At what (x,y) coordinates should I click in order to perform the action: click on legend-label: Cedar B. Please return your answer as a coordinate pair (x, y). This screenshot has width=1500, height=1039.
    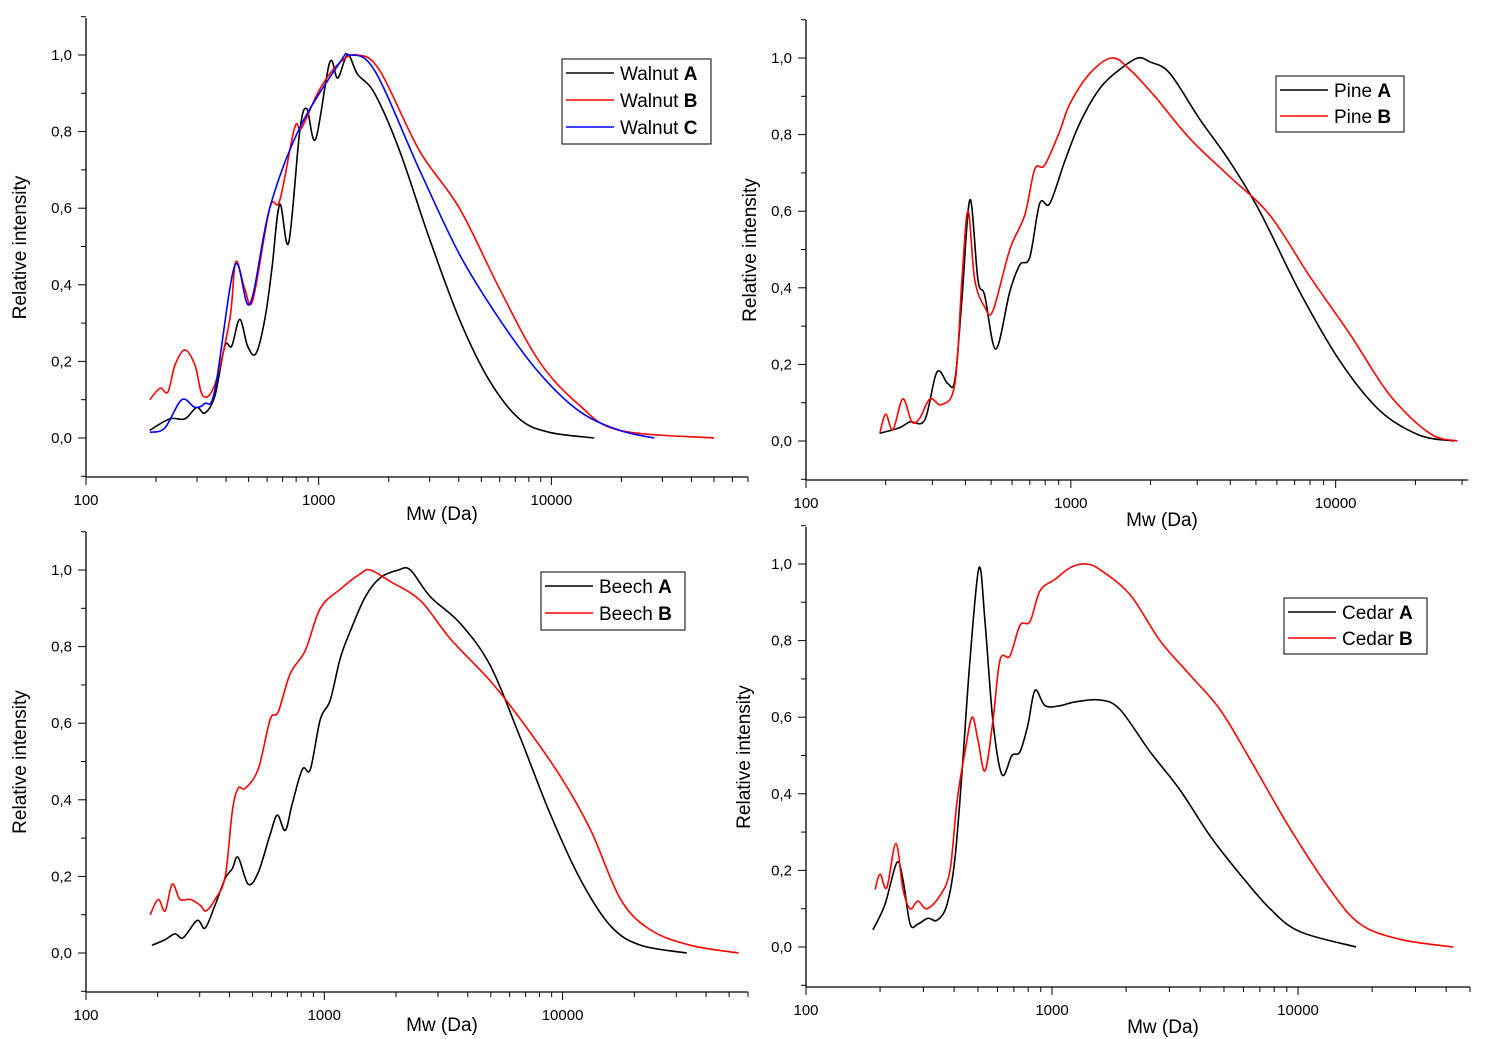
    Looking at the image, I should click on (1377, 639).